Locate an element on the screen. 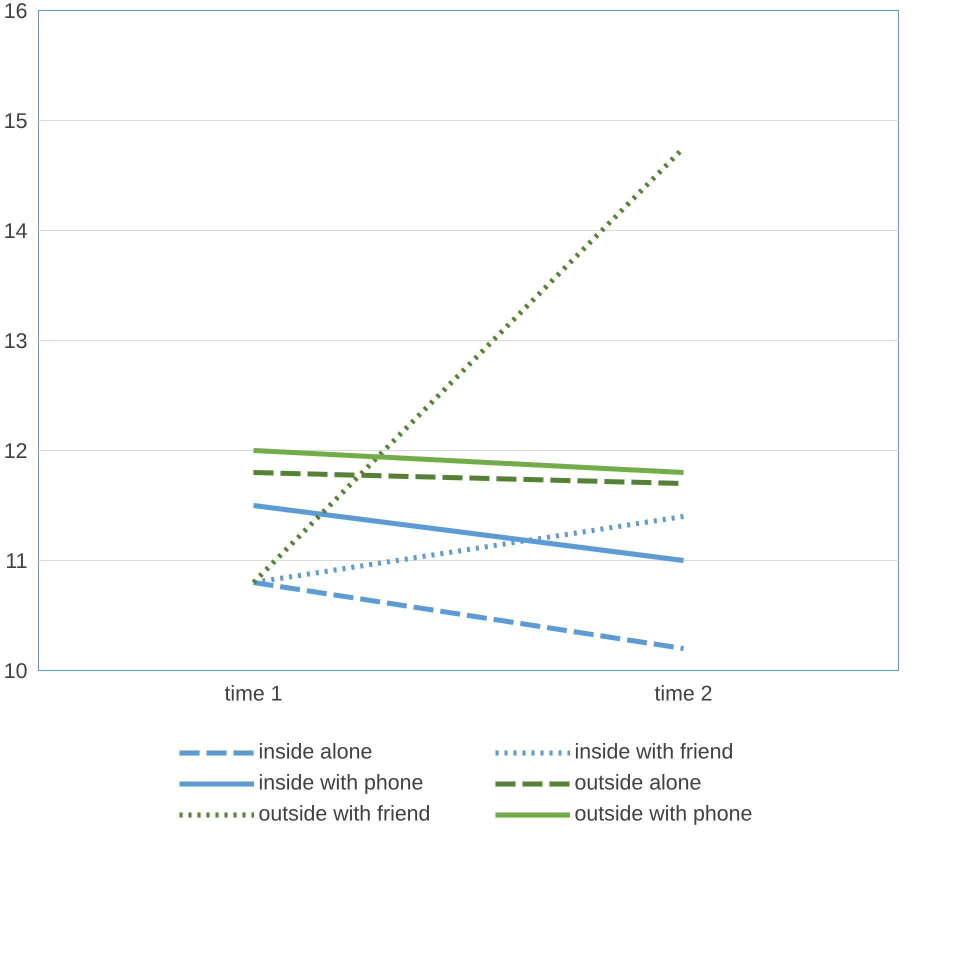 The height and width of the screenshot is (973, 968). y-tick-label: 13 is located at coordinates (16, 341).